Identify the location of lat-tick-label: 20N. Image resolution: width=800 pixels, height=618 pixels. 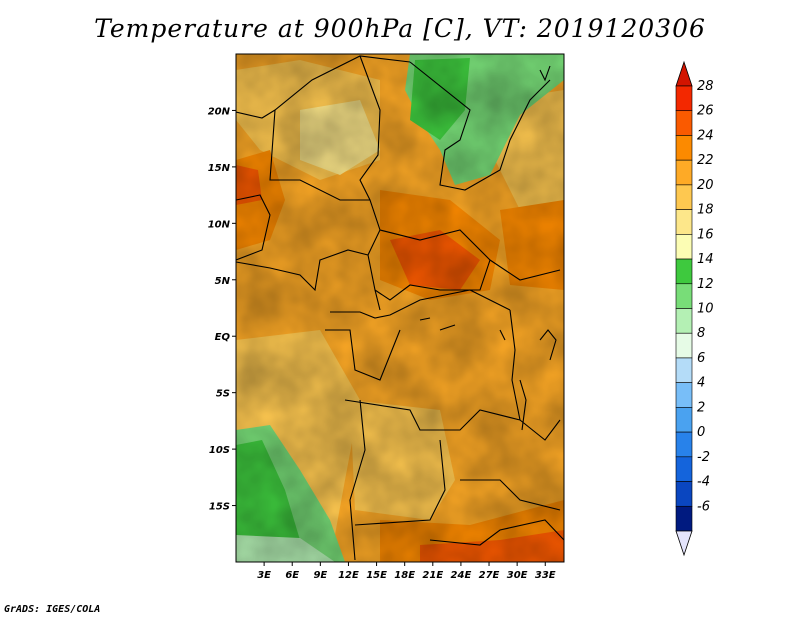
(219, 111).